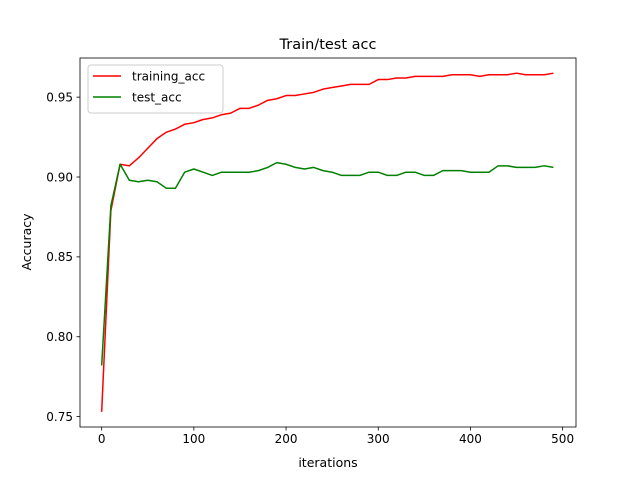 The height and width of the screenshot is (480, 640). Describe the element at coordinates (562, 439) in the screenshot. I see `x-tick-label: 500` at that location.